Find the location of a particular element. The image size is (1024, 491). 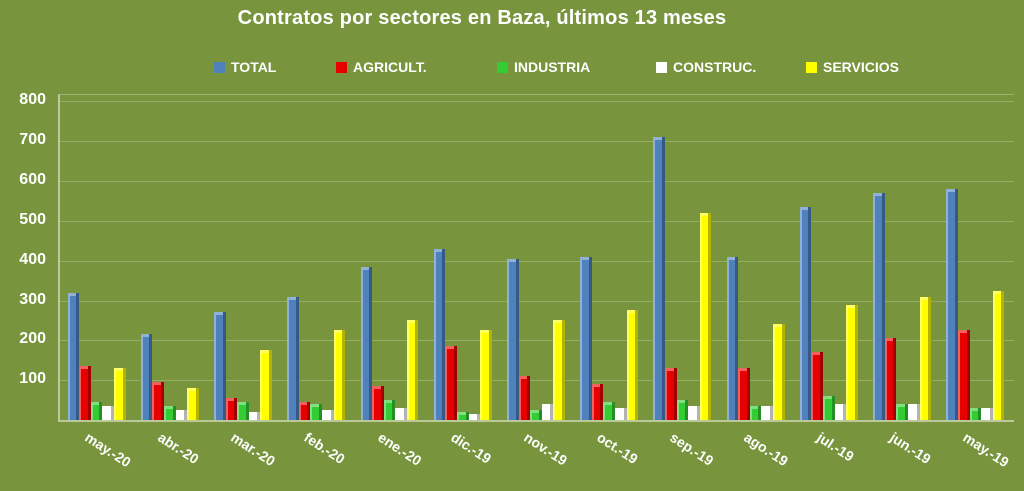

bar-servicios-may20 is located at coordinates (119, 394).